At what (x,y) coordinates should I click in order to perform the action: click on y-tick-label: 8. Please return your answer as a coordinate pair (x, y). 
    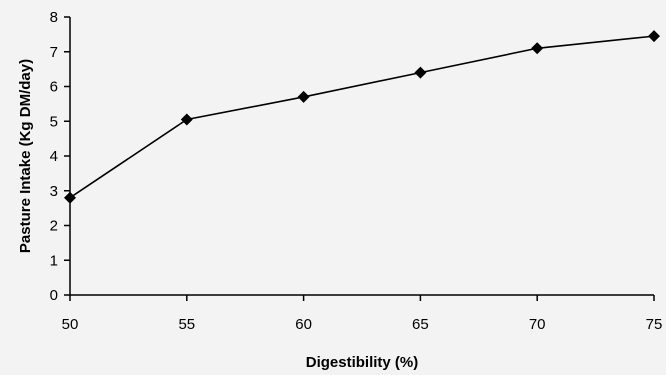
    Looking at the image, I should click on (54, 17).